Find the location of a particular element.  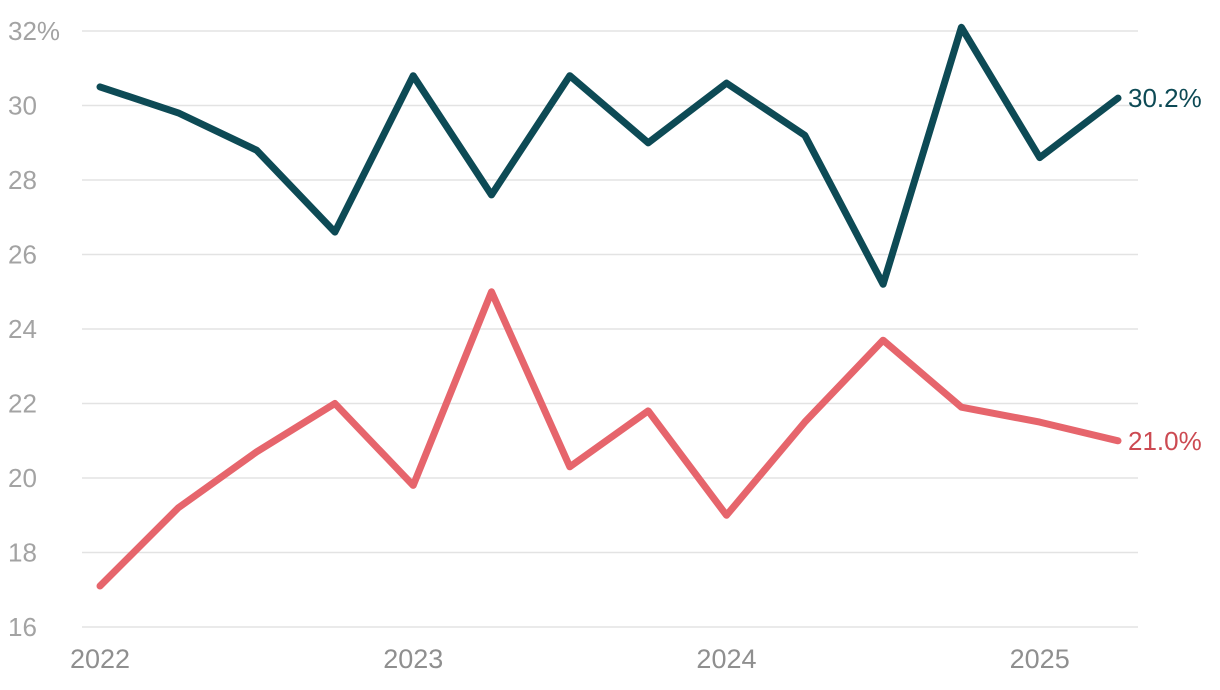

x-tick-label: 2023 is located at coordinates (413, 659).